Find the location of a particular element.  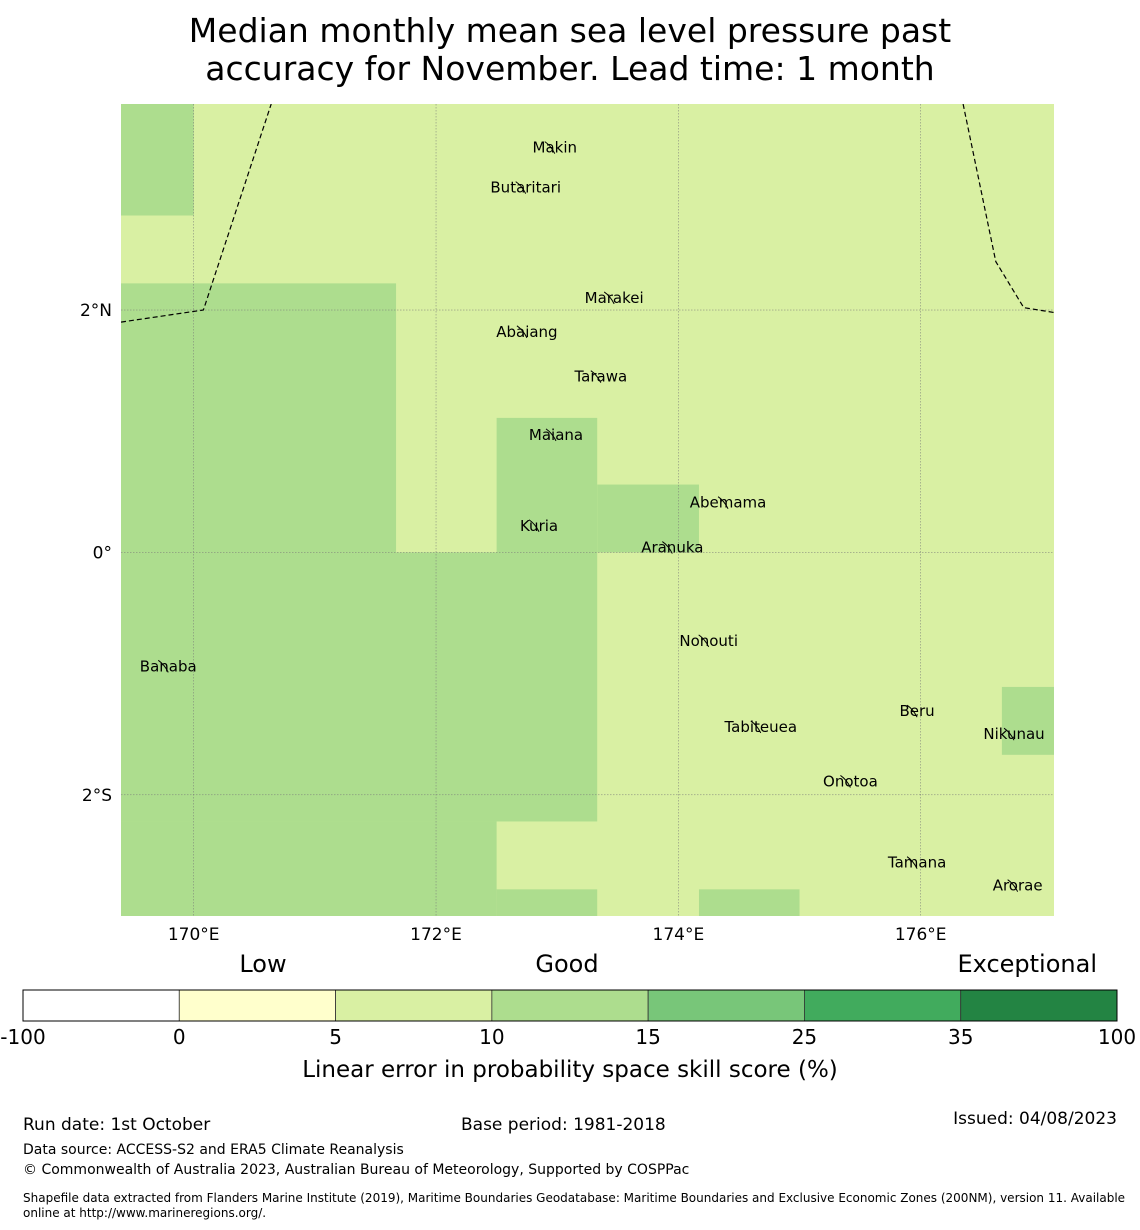

island-label: Kuria is located at coordinates (539, 526).